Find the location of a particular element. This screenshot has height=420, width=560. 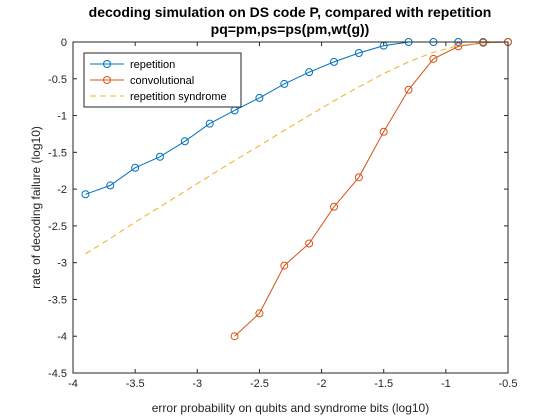

x-tick-label: -2.5 is located at coordinates (259, 384).